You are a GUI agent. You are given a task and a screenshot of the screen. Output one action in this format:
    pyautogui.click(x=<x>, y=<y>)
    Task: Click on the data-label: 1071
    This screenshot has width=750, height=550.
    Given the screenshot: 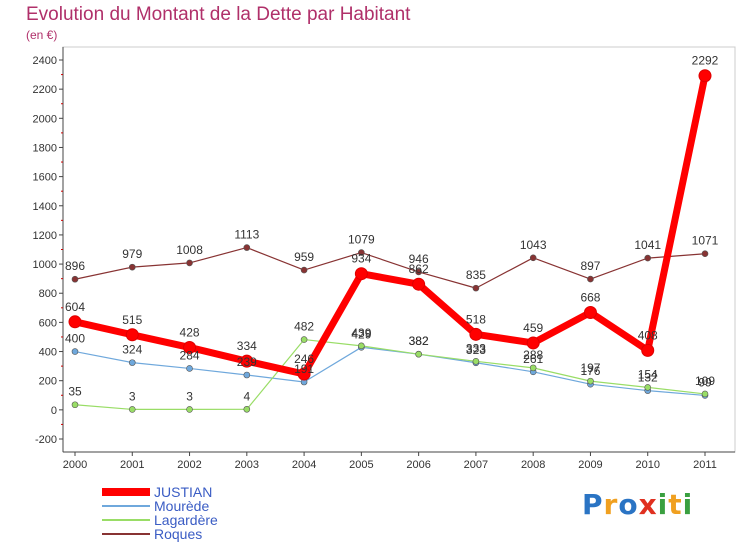 What is the action you would take?
    pyautogui.click(x=705, y=241)
    